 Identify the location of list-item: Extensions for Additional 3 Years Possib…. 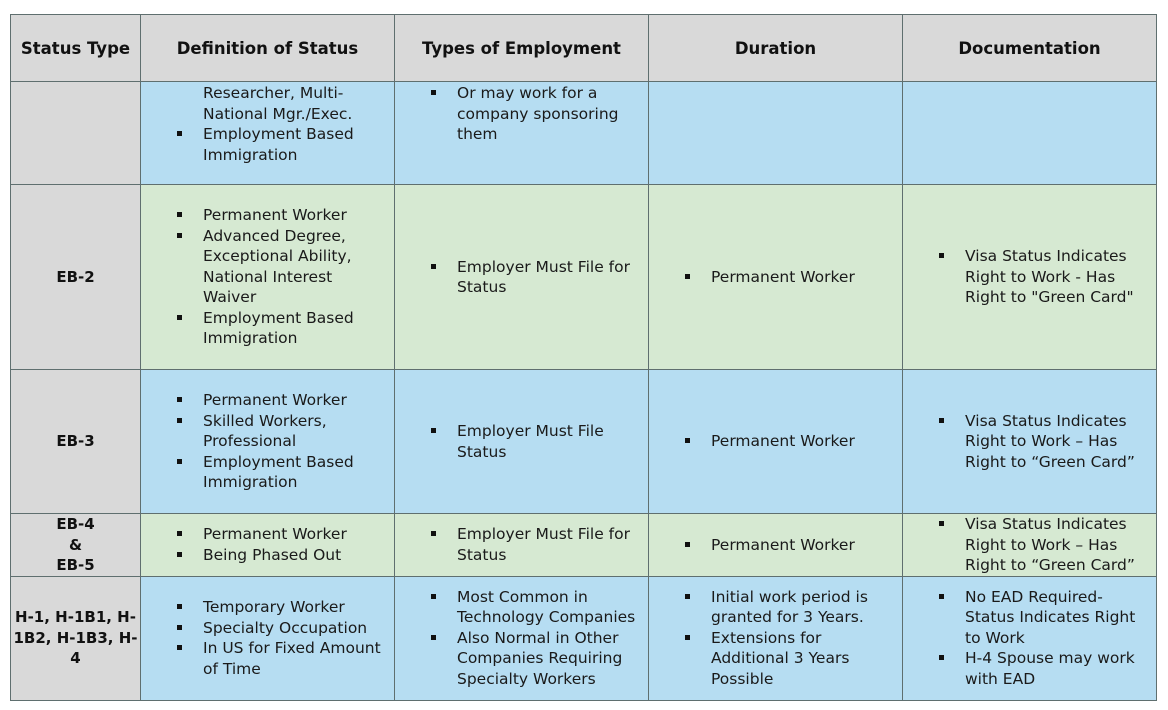
(789, 659).